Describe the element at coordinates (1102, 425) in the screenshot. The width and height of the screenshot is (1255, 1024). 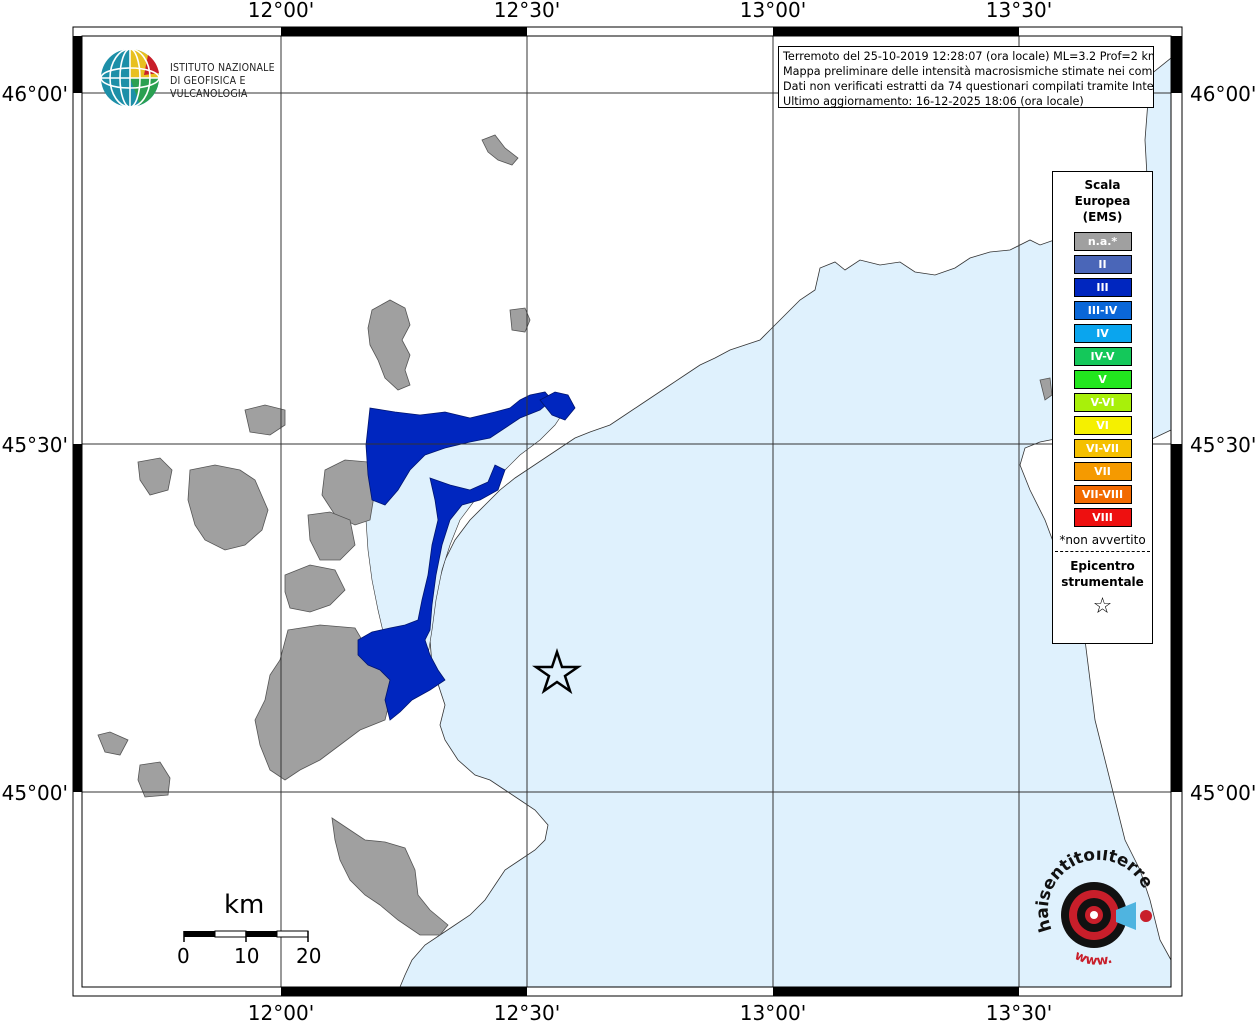
I see `legend-item-8: VI` at that location.